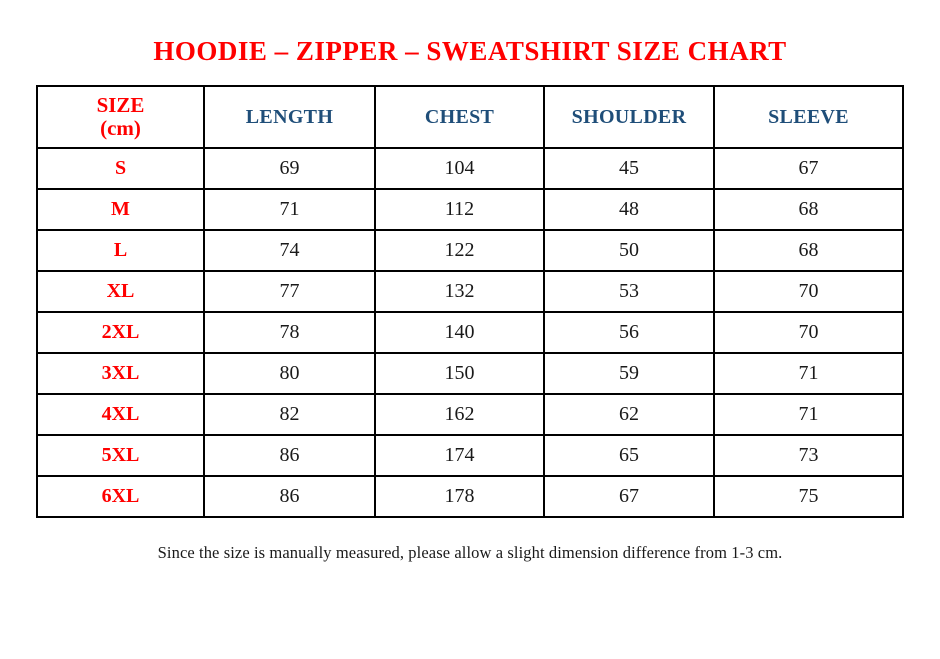  I want to click on table-row-5xl: 5XL 86 174 65 73, so click(470, 455).